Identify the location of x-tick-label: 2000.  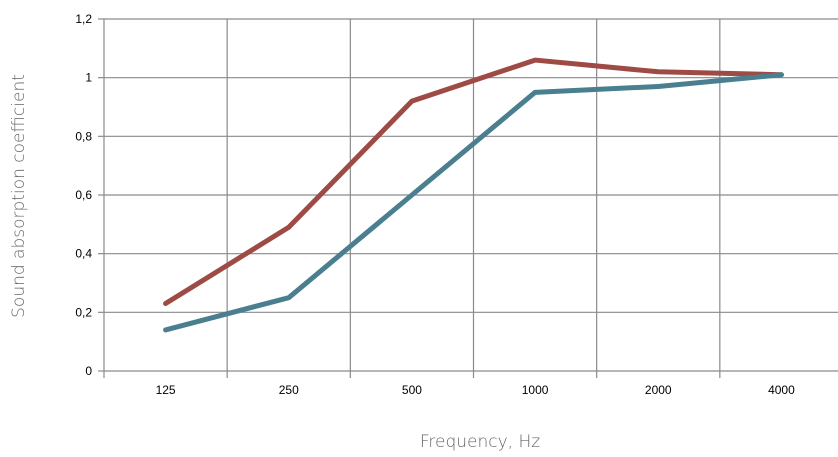
(658, 390).